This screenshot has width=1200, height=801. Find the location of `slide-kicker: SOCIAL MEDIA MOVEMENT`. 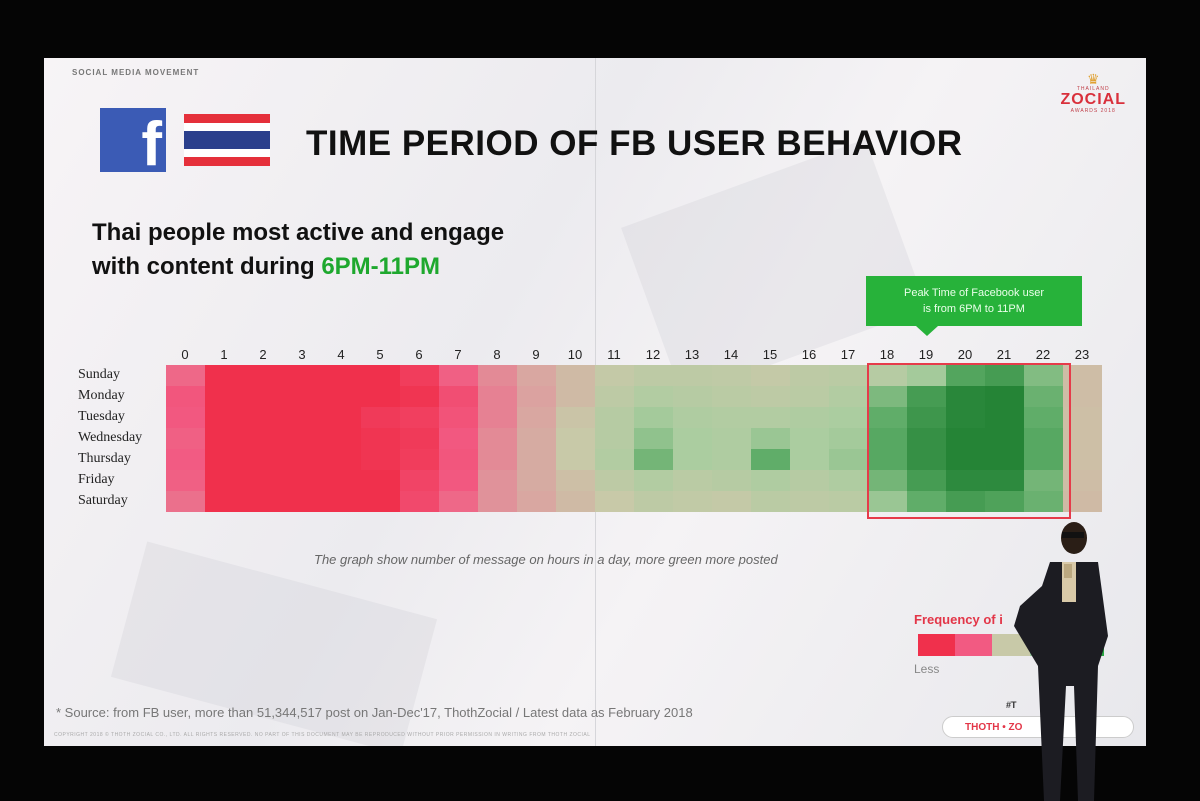

slide-kicker: SOCIAL MEDIA MOVEMENT is located at coordinates (136, 72).